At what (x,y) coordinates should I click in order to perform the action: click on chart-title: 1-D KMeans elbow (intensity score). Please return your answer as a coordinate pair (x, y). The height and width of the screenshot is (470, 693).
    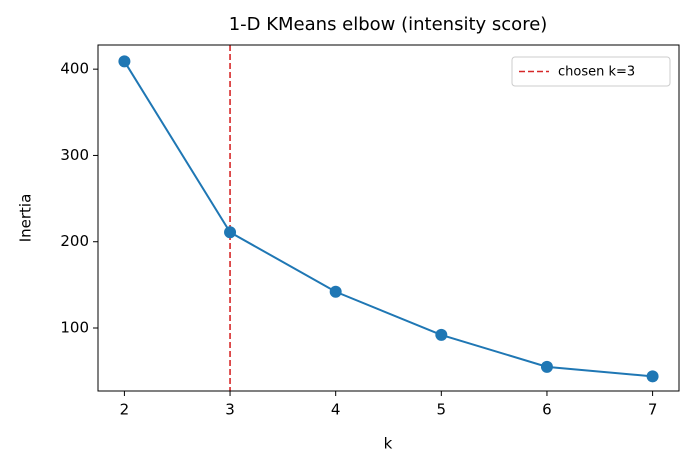
    Looking at the image, I should click on (388, 24).